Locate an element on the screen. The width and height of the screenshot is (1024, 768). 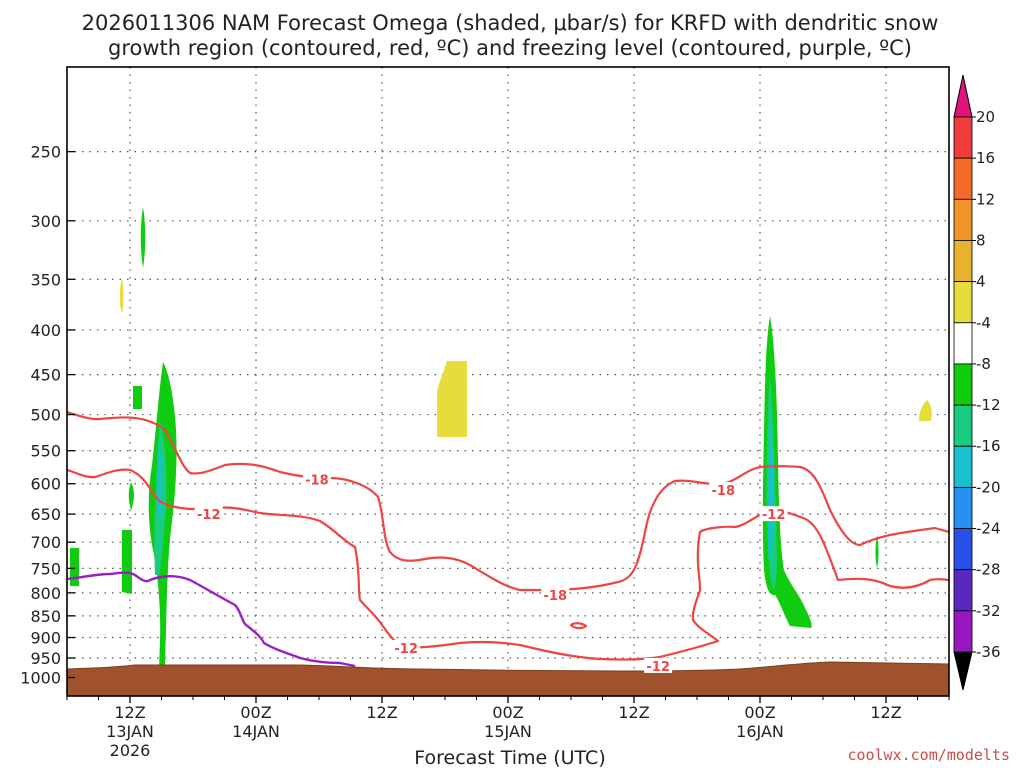
y-tick-label: 800 is located at coordinates (45, 593).